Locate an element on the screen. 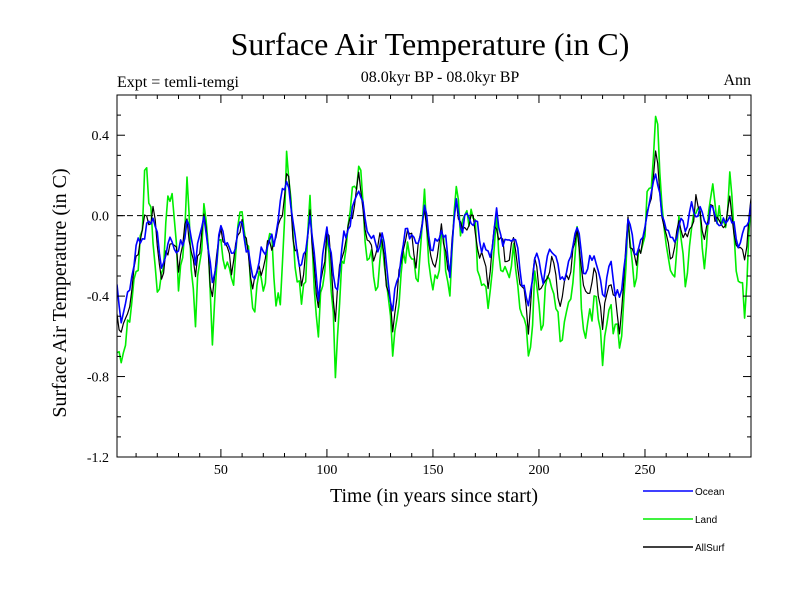 This screenshot has width=800, height=600. y-tick-label: 0.4 is located at coordinates (101, 136).